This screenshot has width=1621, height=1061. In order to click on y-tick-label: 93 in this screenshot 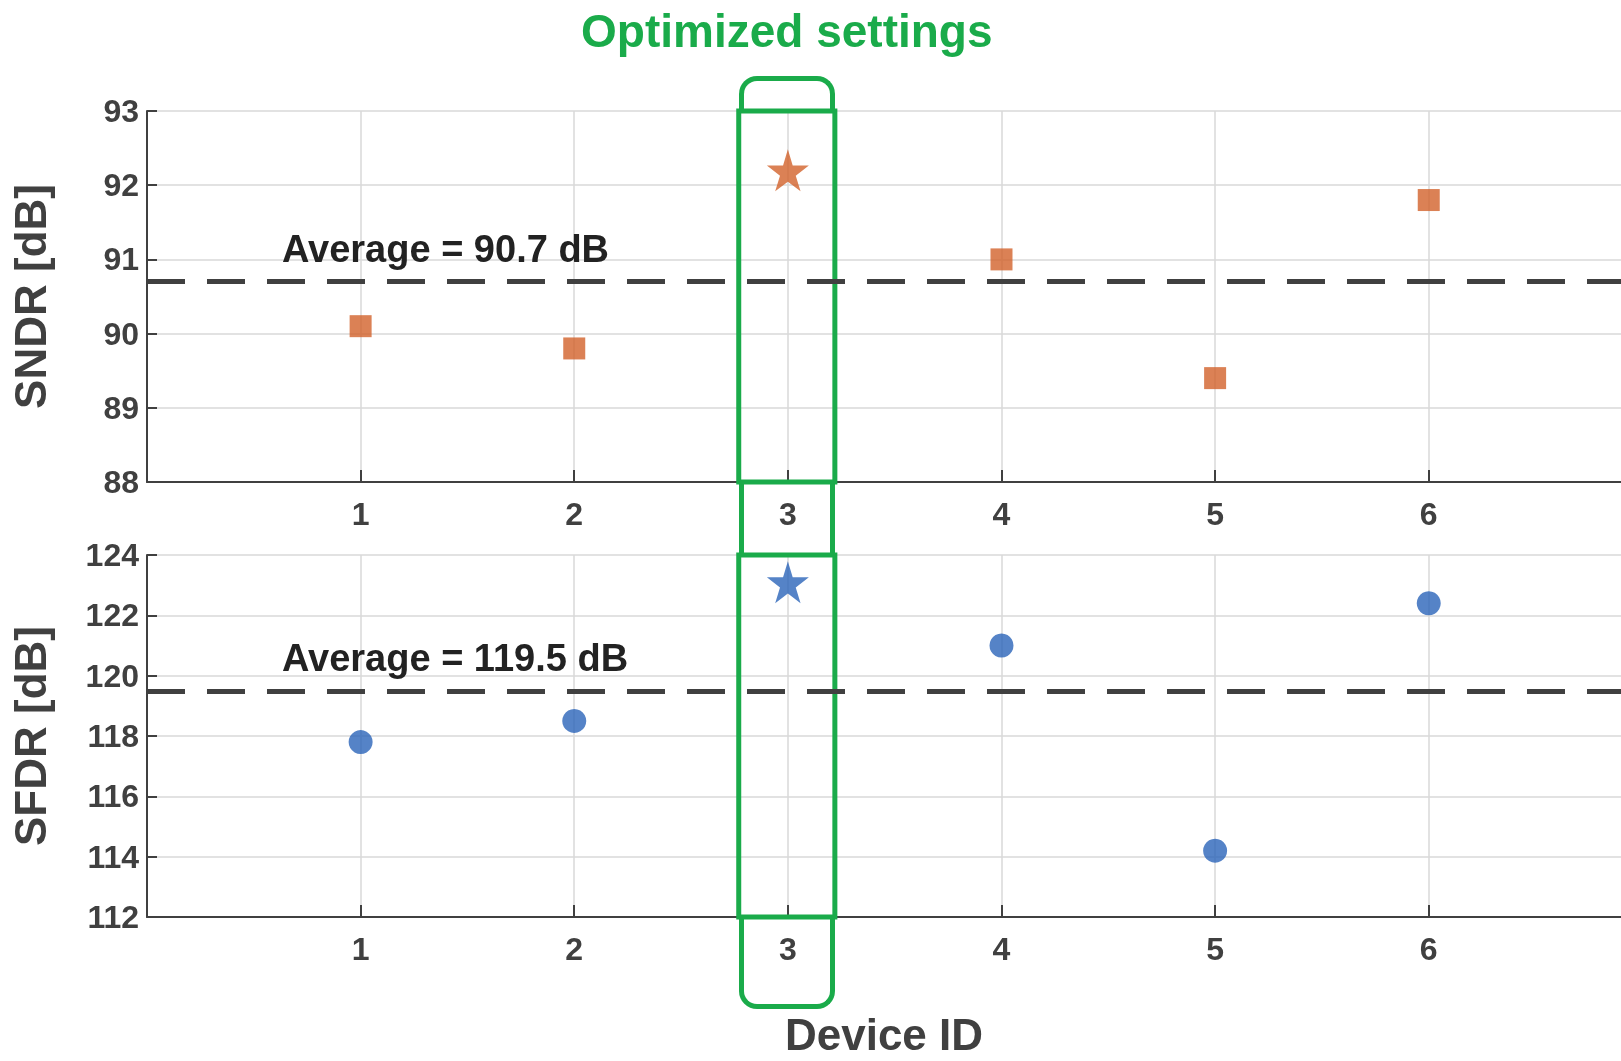, I will do `click(121, 111)`.